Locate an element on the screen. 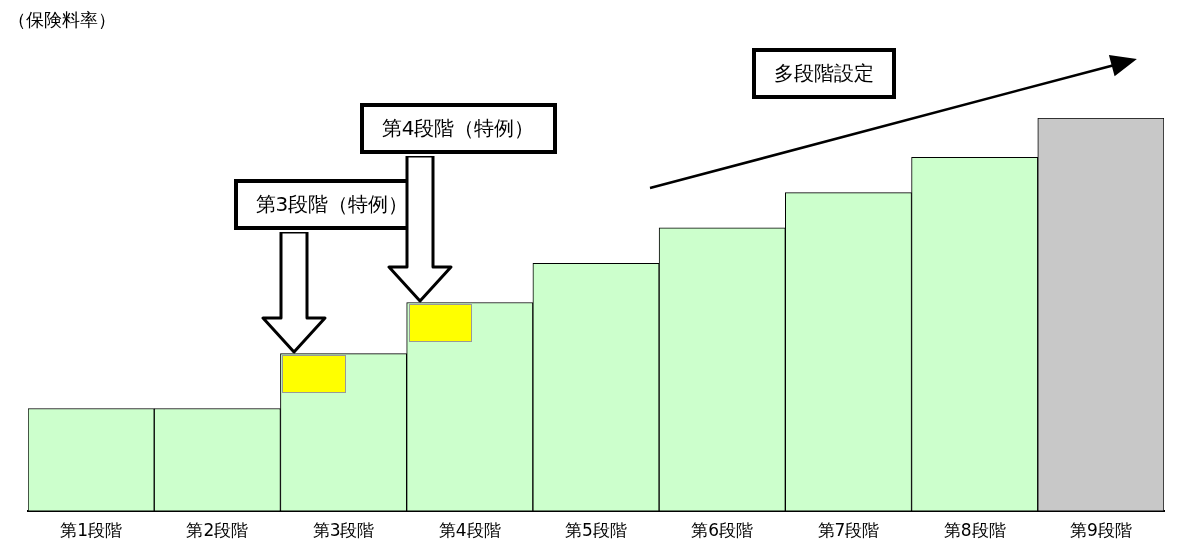 The image size is (1192, 553). x-tick-label: 第2段階 is located at coordinates (217, 530).